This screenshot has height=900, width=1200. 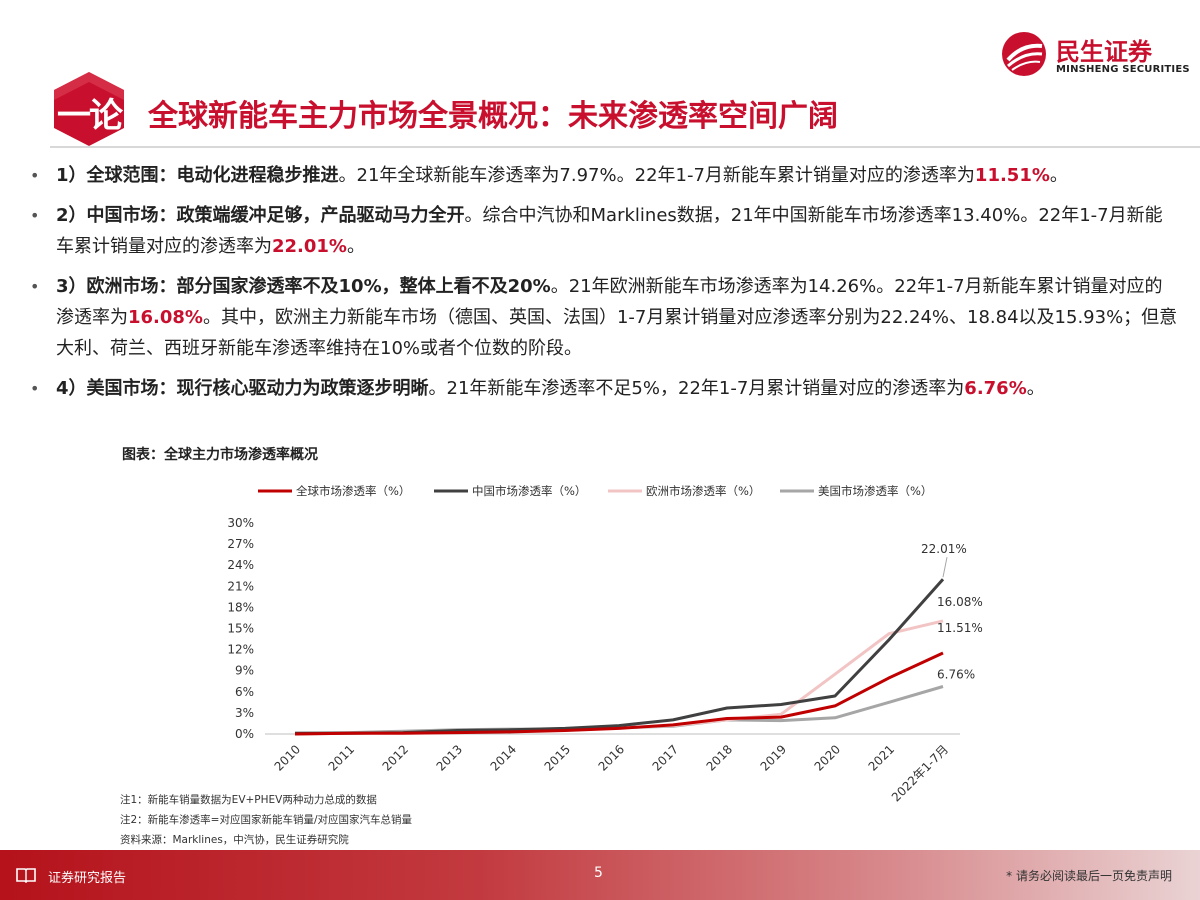 I want to click on legend-item: 欧洲市场渗透率（%）, so click(x=684, y=491).